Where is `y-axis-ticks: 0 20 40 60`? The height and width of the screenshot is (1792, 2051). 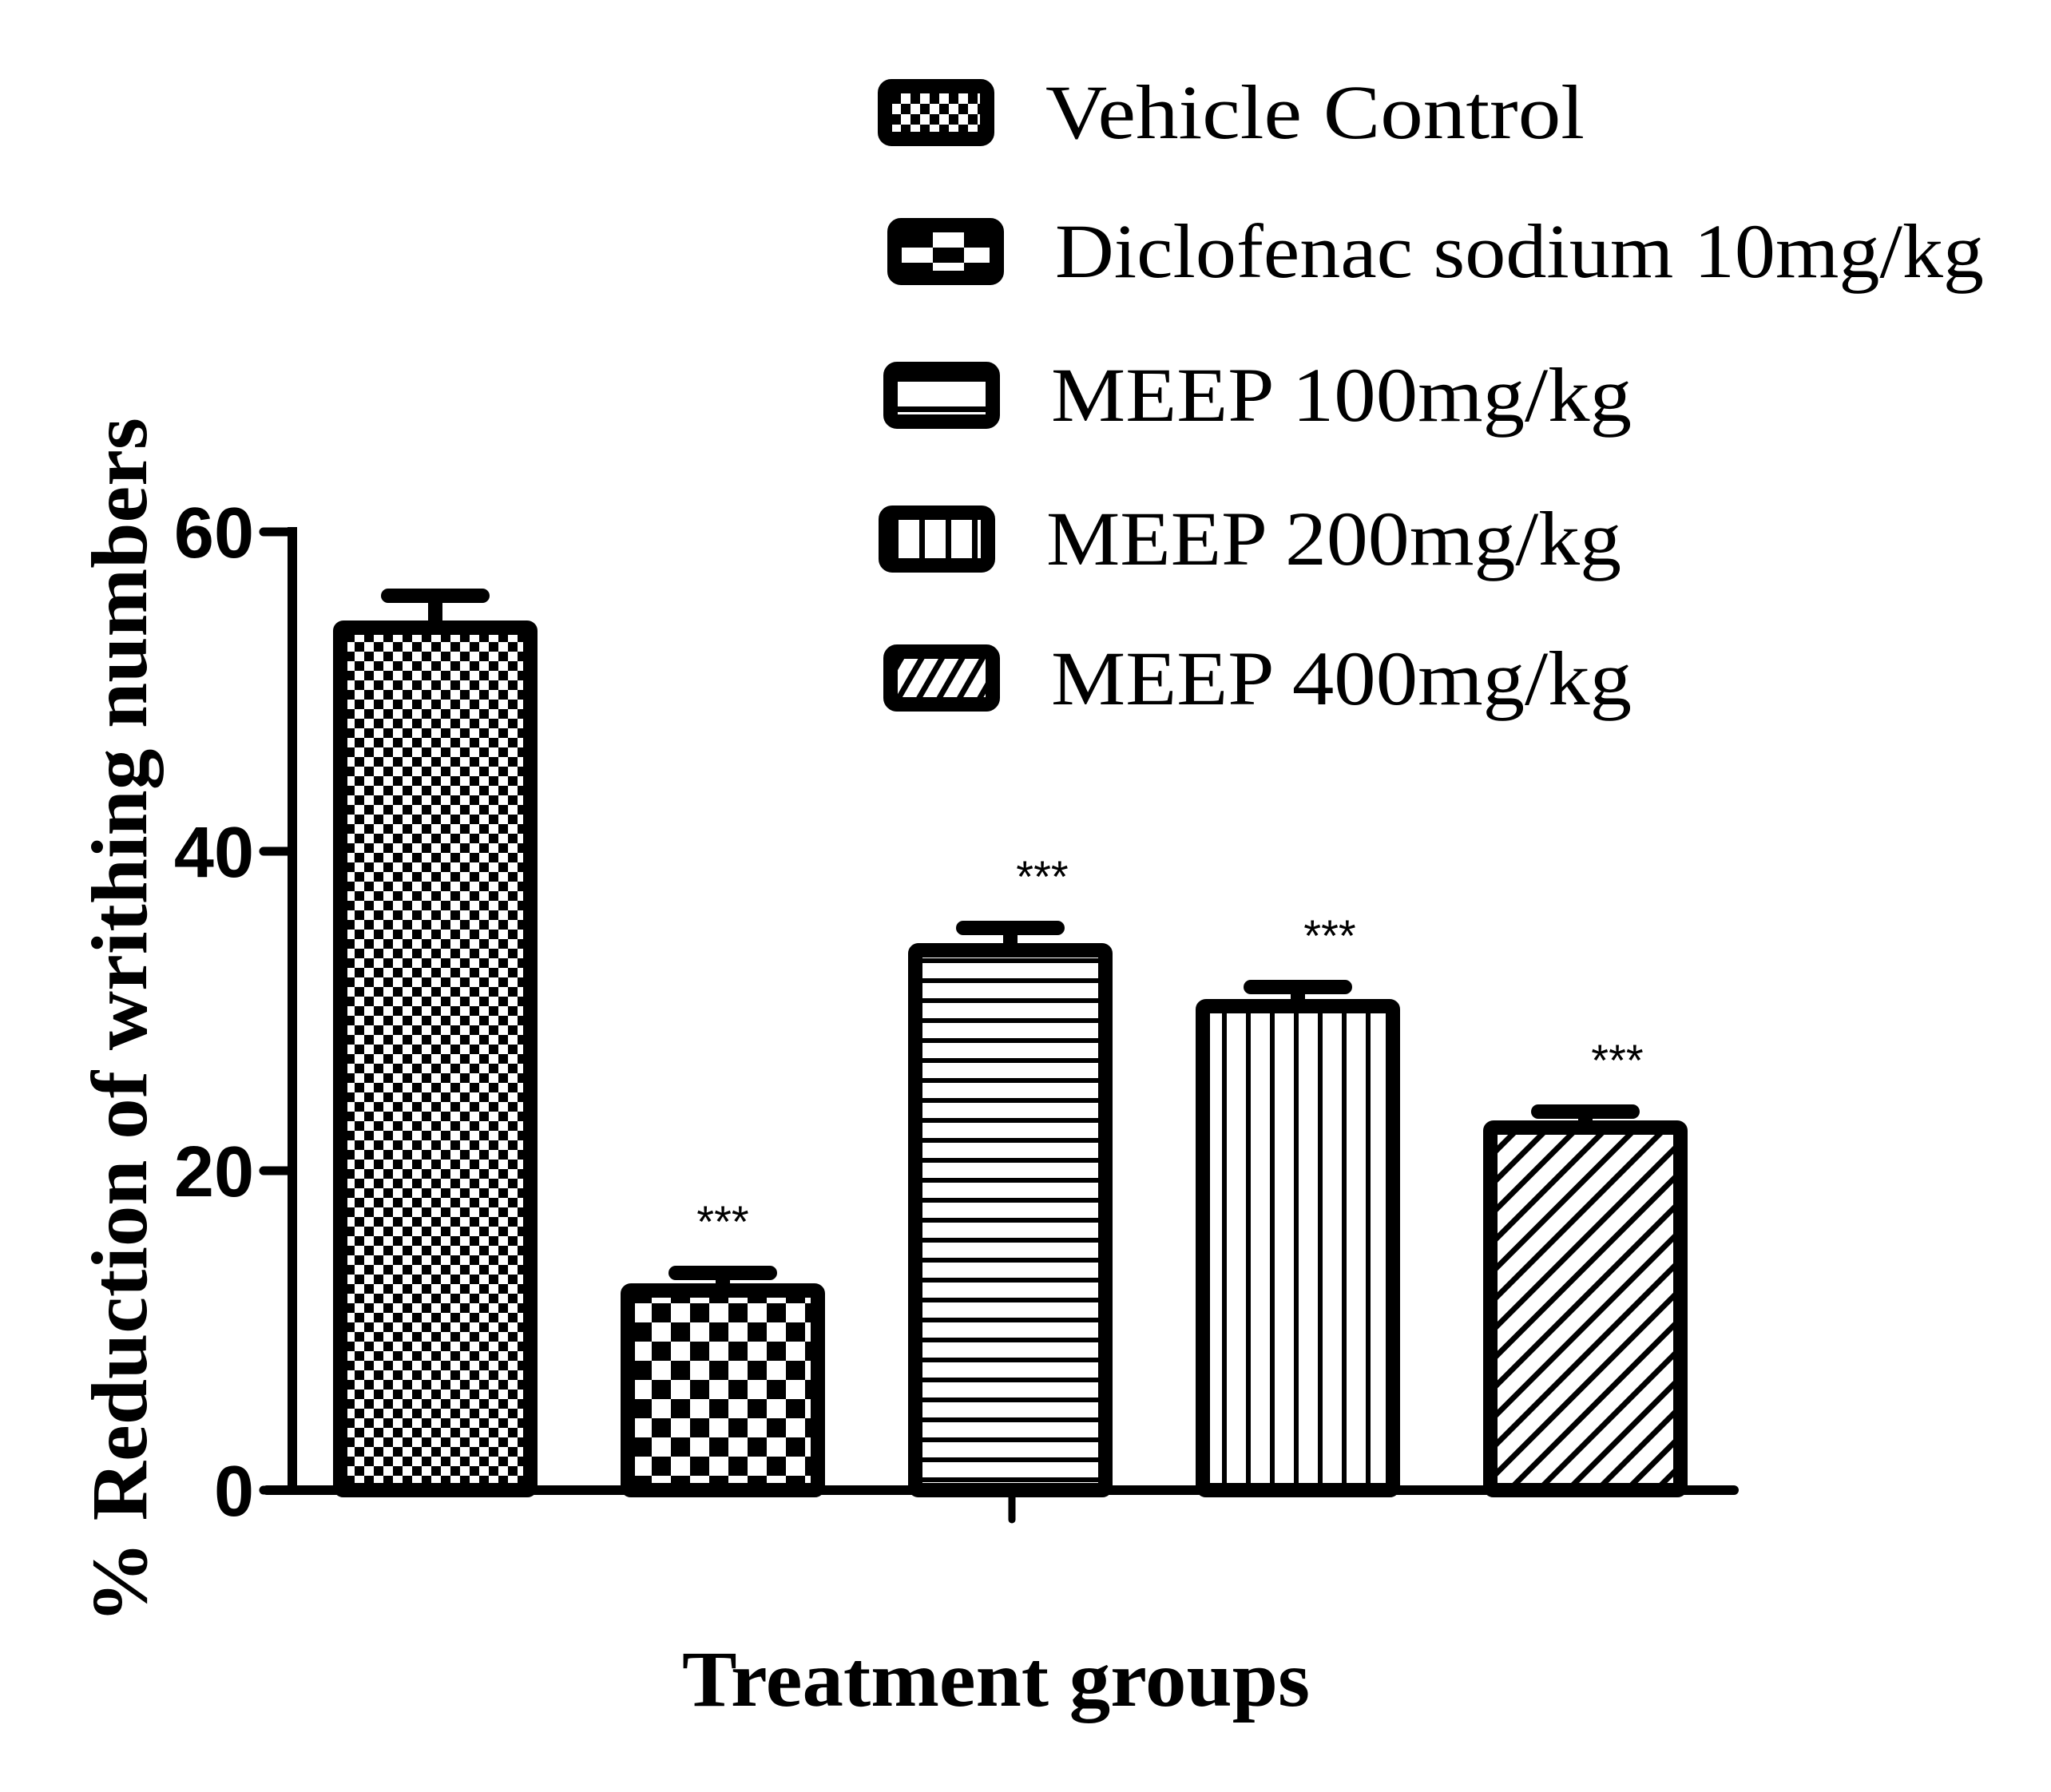 y-axis-ticks: 0 20 40 60 is located at coordinates (236, 1013).